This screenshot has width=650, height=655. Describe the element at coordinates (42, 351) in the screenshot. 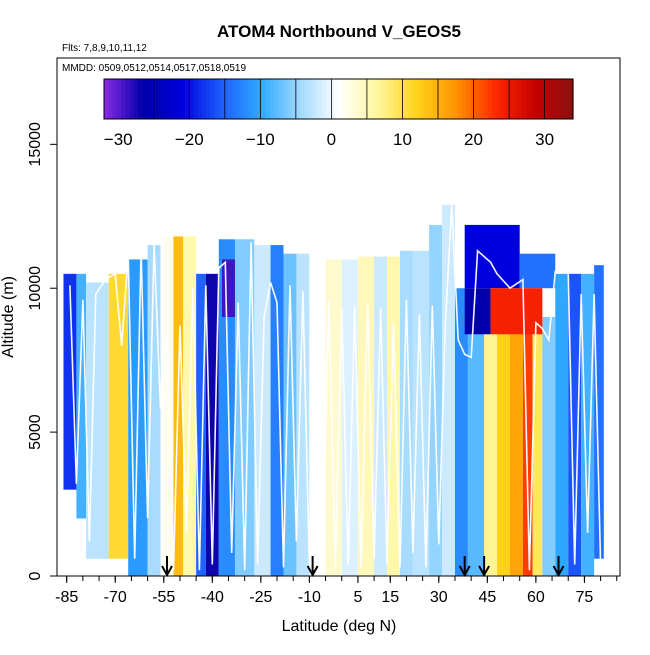

I see `y-axis: 0 5000 10000 15000` at that location.